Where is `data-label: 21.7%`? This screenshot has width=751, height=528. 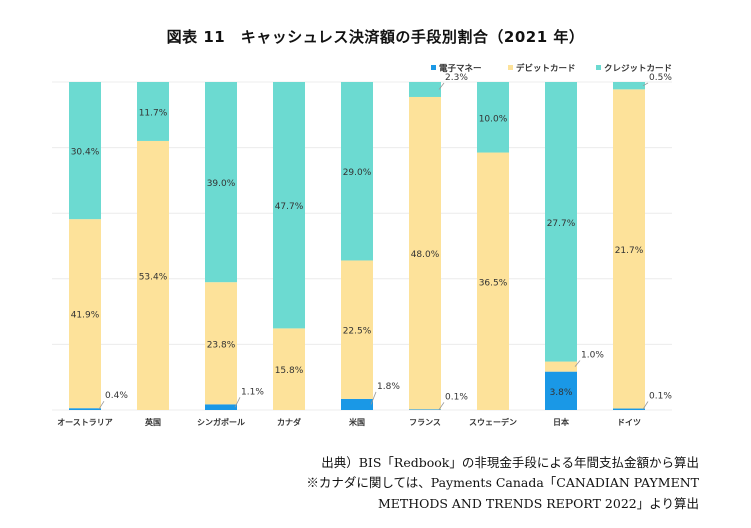 data-label: 21.7% is located at coordinates (629, 251).